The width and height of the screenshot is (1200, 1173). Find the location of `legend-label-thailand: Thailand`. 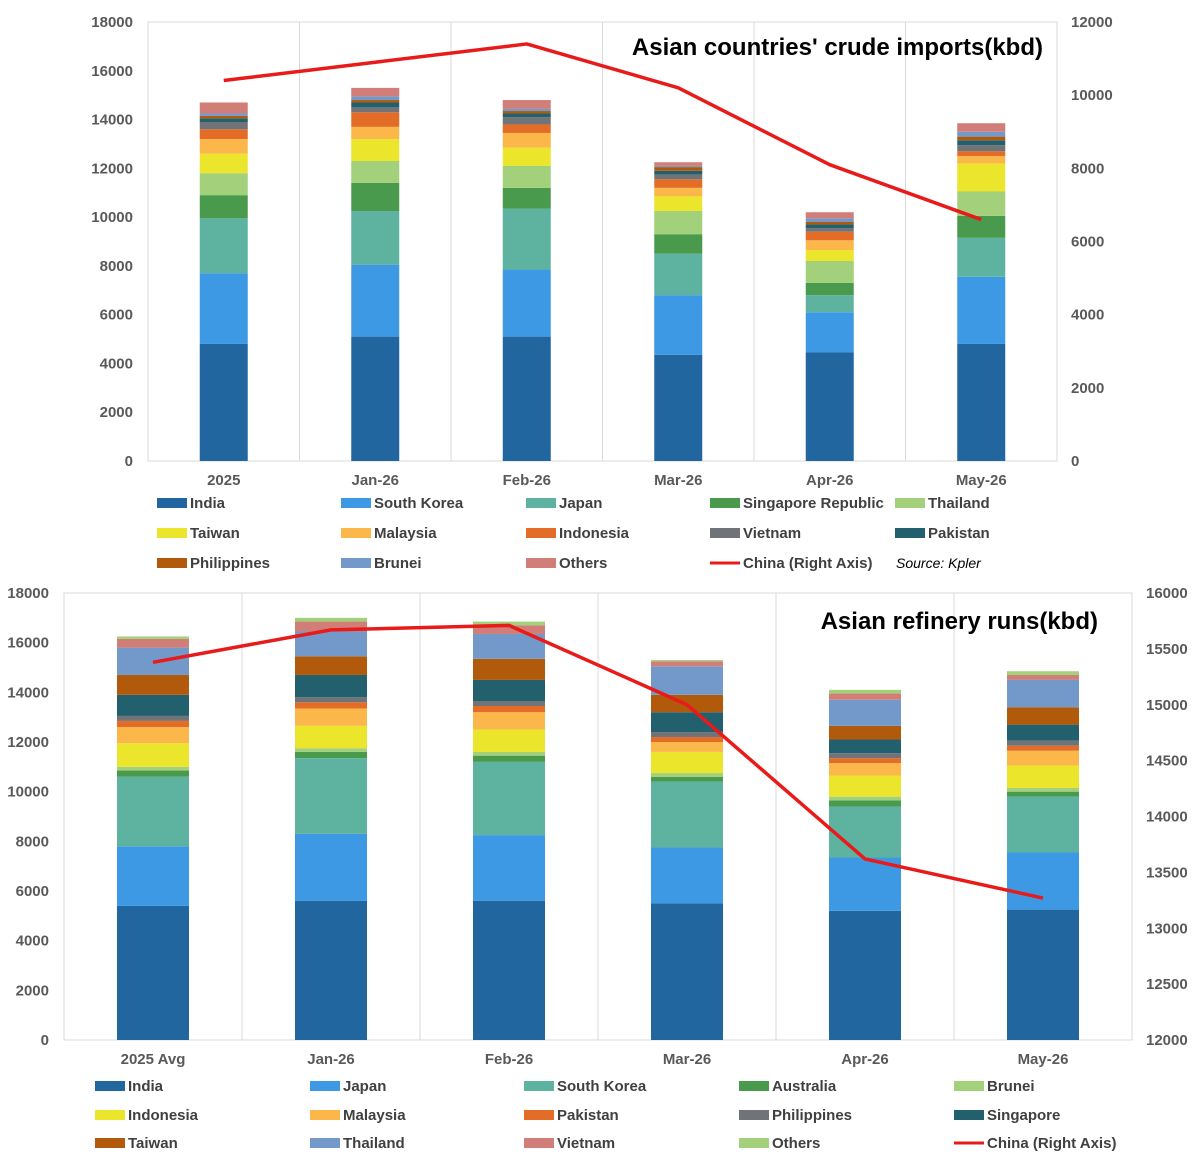

legend-label-thailand: Thailand is located at coordinates (959, 503).